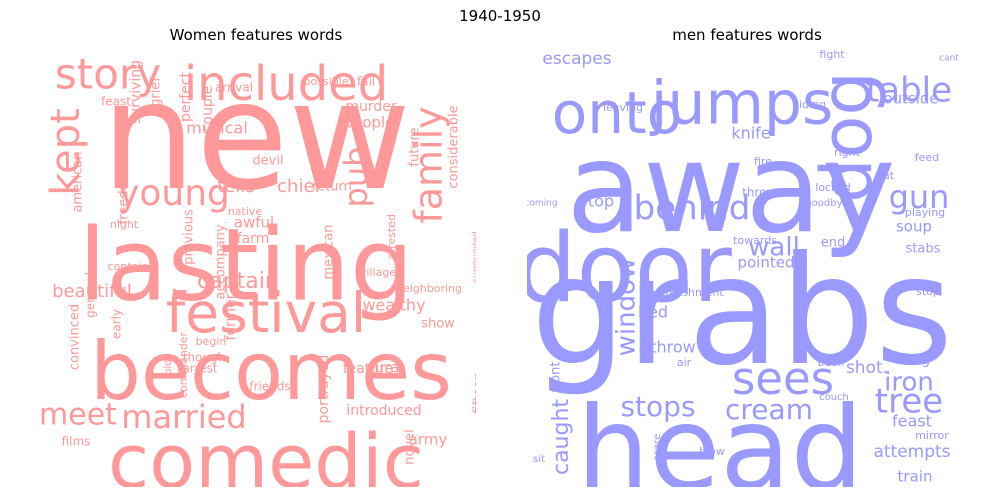 The width and height of the screenshot is (1000, 500). What do you see at coordinates (75, 337) in the screenshot?
I see `word-women-convinced: convinced` at bounding box center [75, 337].